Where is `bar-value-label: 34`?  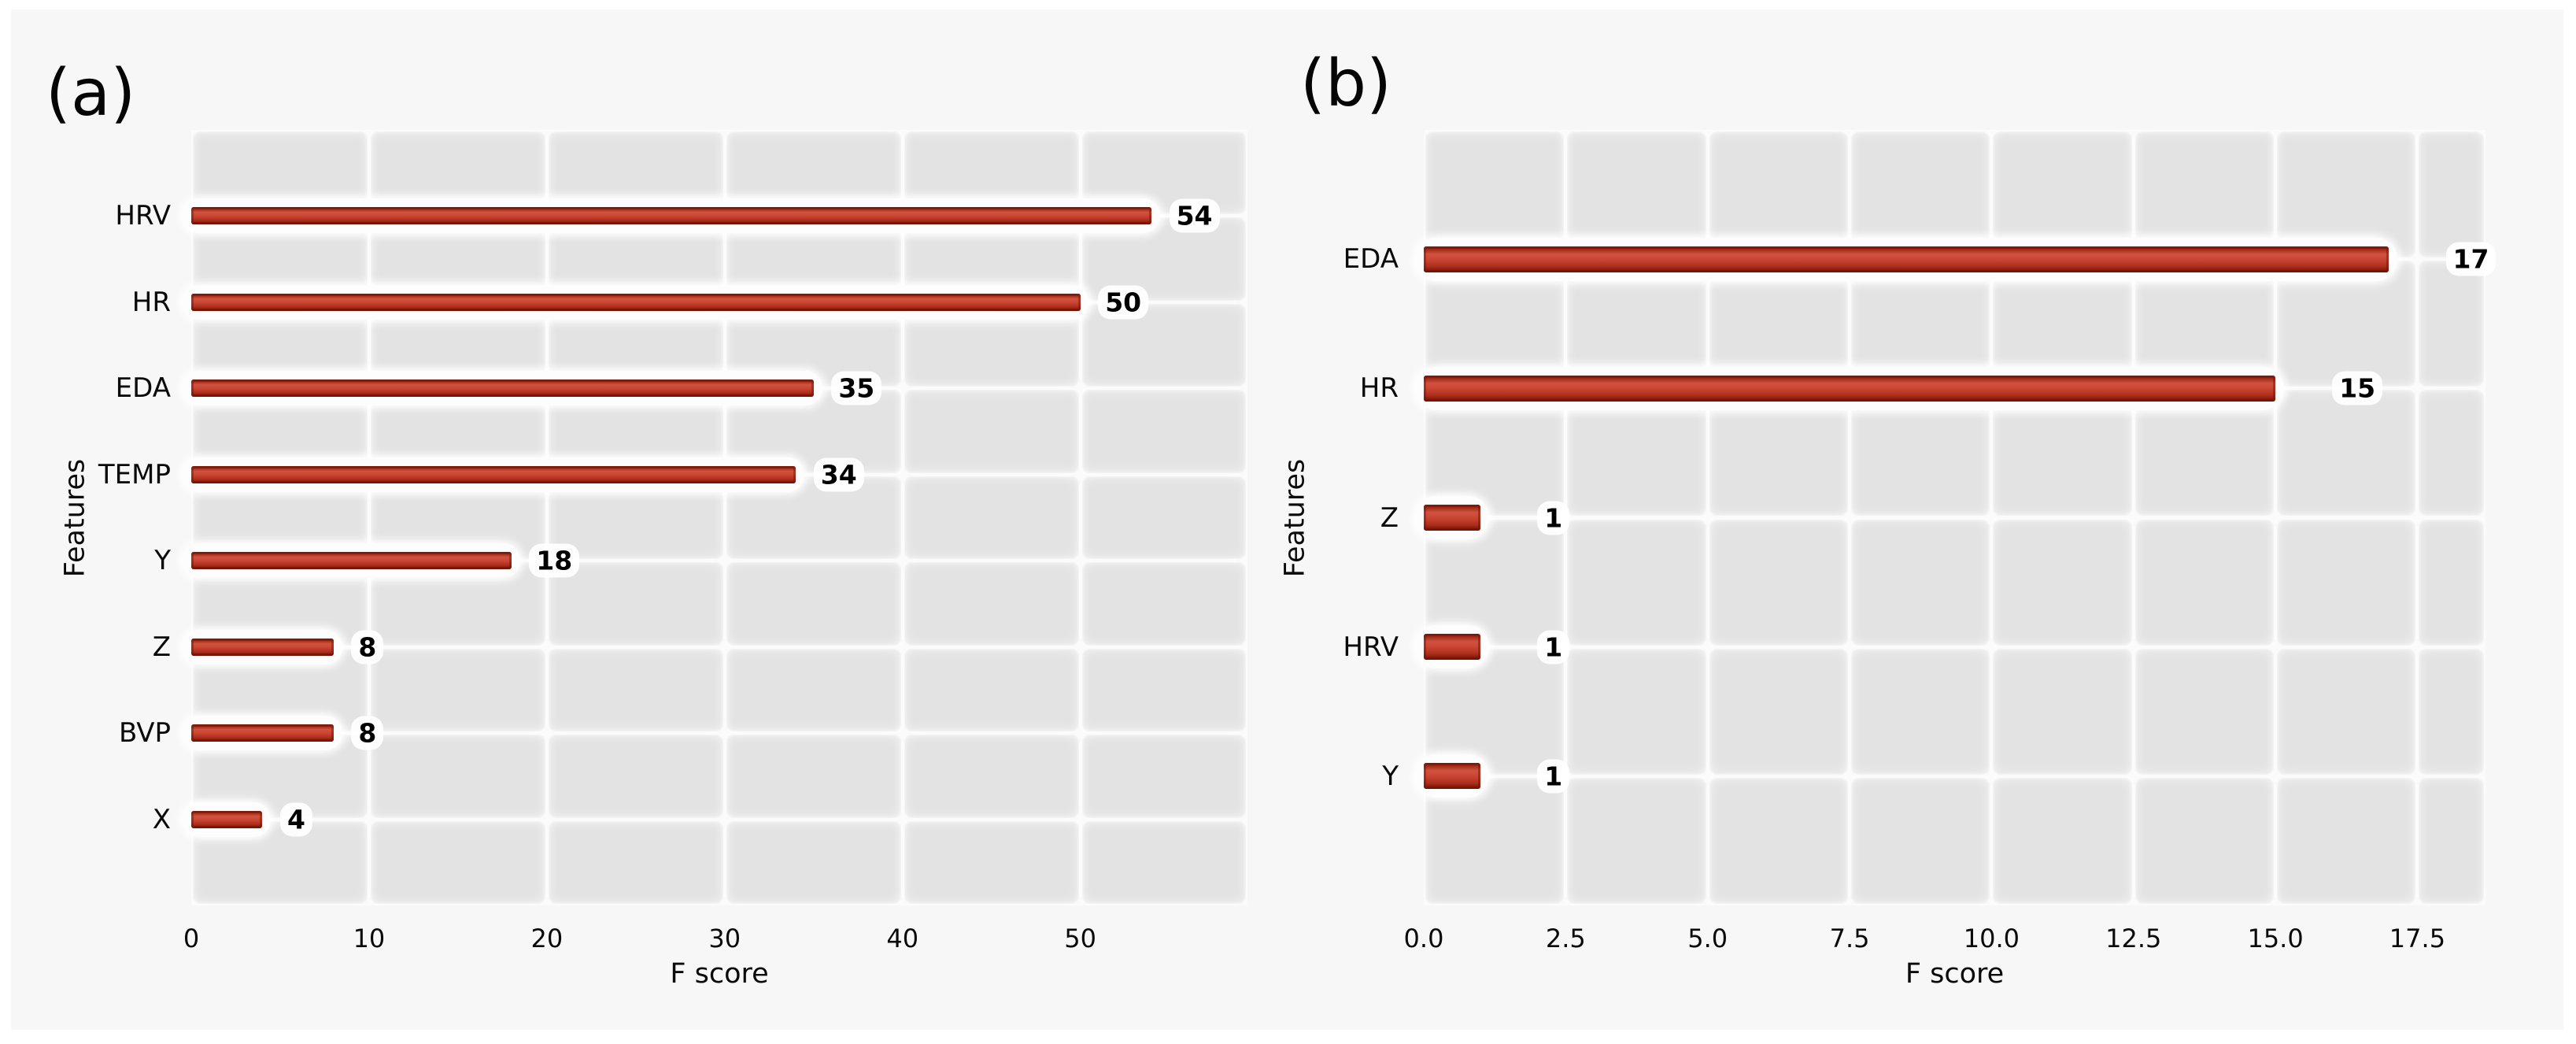 bar-value-label: 34 is located at coordinates (838, 475).